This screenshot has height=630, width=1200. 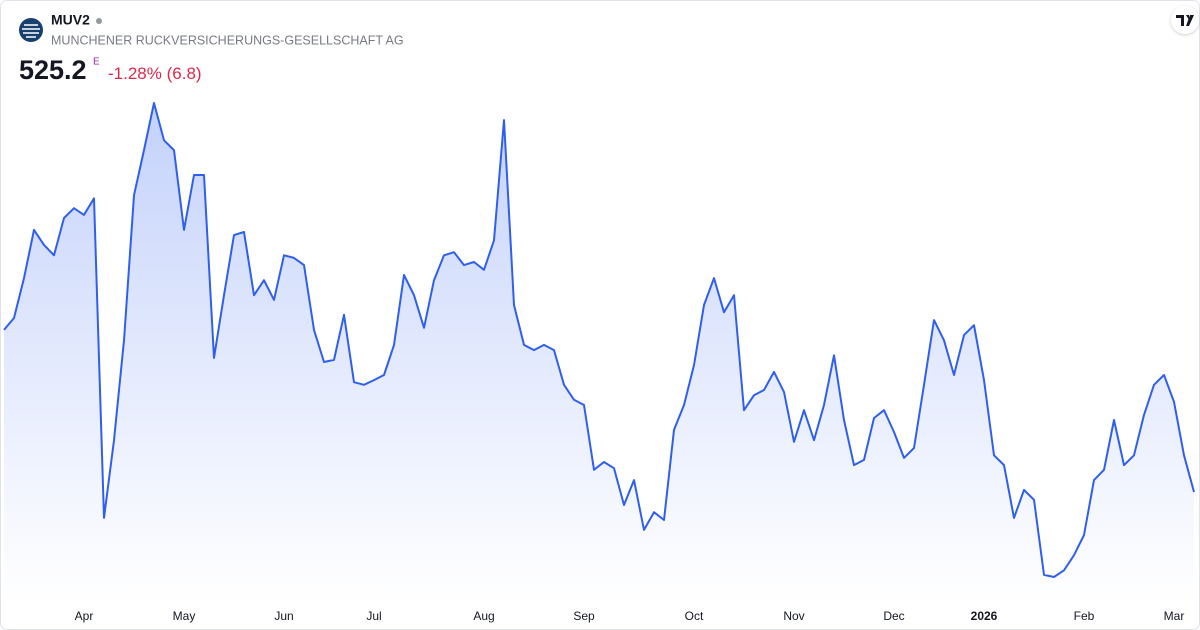 What do you see at coordinates (984, 616) in the screenshot?
I see `x-tick-label: 2026` at bounding box center [984, 616].